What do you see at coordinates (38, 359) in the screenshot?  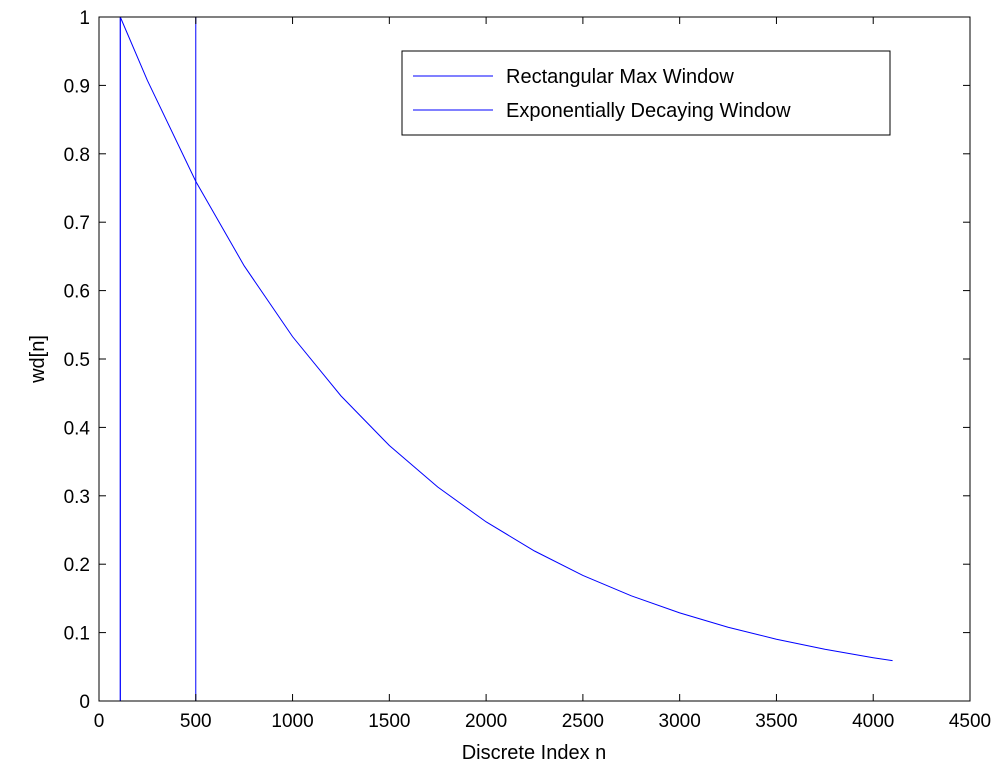 I see `y-axis-title: wd[n]` at bounding box center [38, 359].